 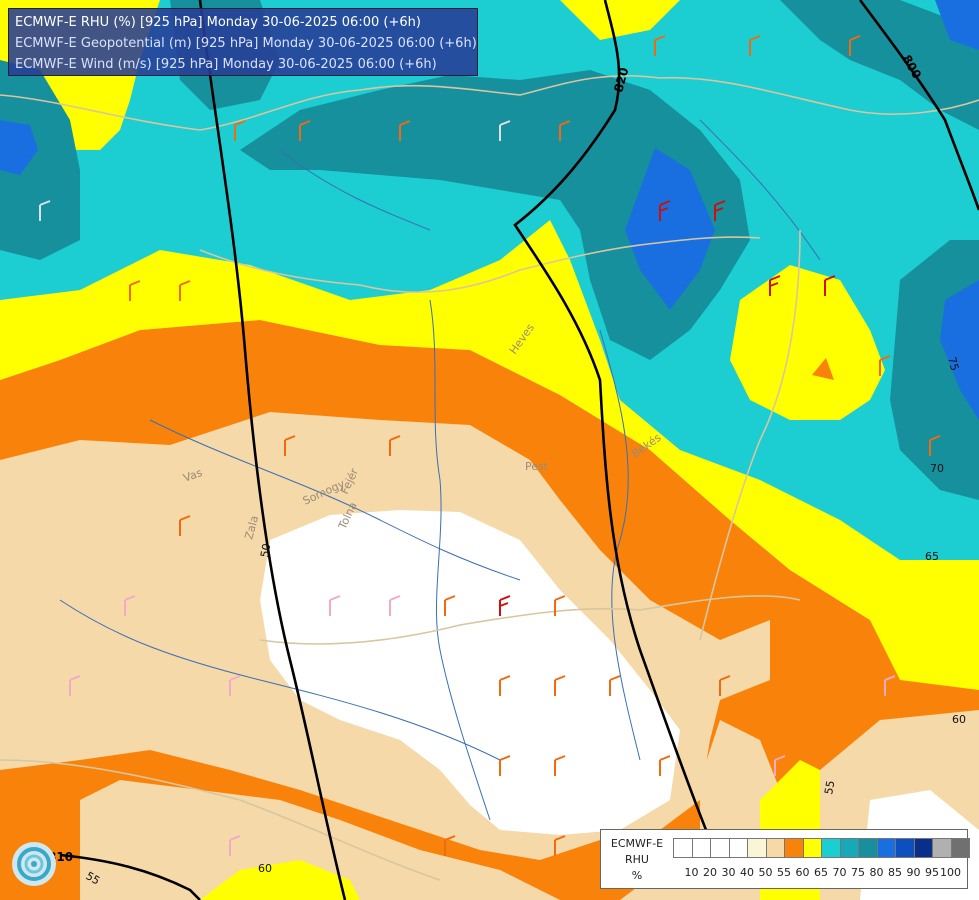 What do you see at coordinates (251, 527) in the screenshot?
I see `region-label-zala: Zala` at bounding box center [251, 527].